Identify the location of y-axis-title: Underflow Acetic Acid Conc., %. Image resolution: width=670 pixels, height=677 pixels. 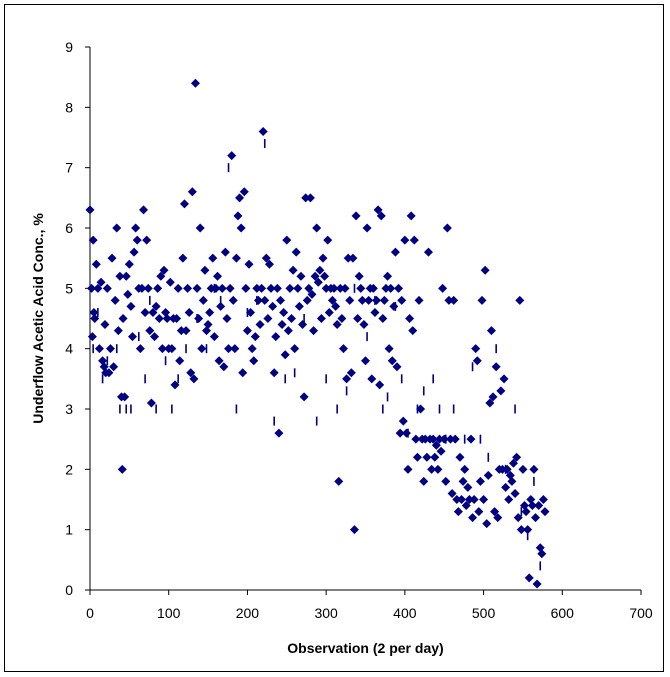
(38, 318).